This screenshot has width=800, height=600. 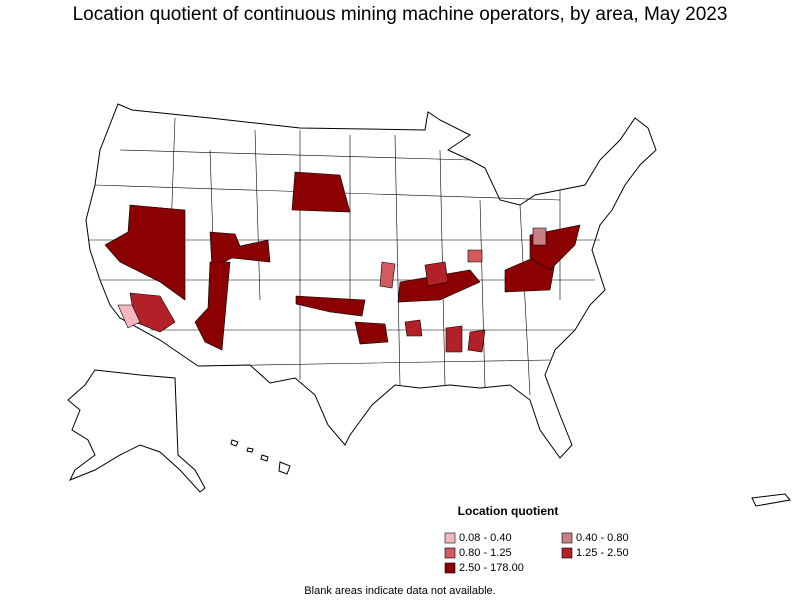 What do you see at coordinates (602, 538) in the screenshot?
I see `legend-label: 0.40 - 0.80` at bounding box center [602, 538].